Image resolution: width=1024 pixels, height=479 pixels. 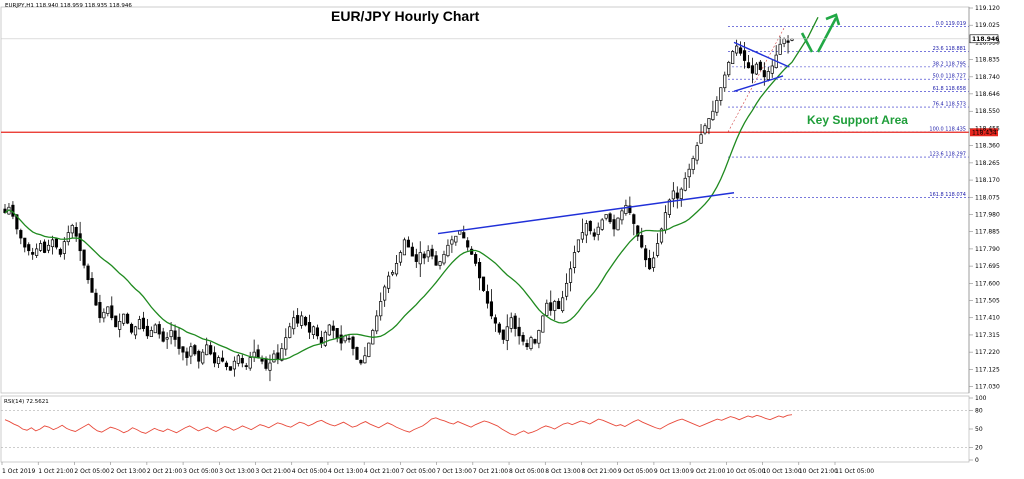 I want to click on time-tick-label: 8 Oct 05:00, so click(x=526, y=471).